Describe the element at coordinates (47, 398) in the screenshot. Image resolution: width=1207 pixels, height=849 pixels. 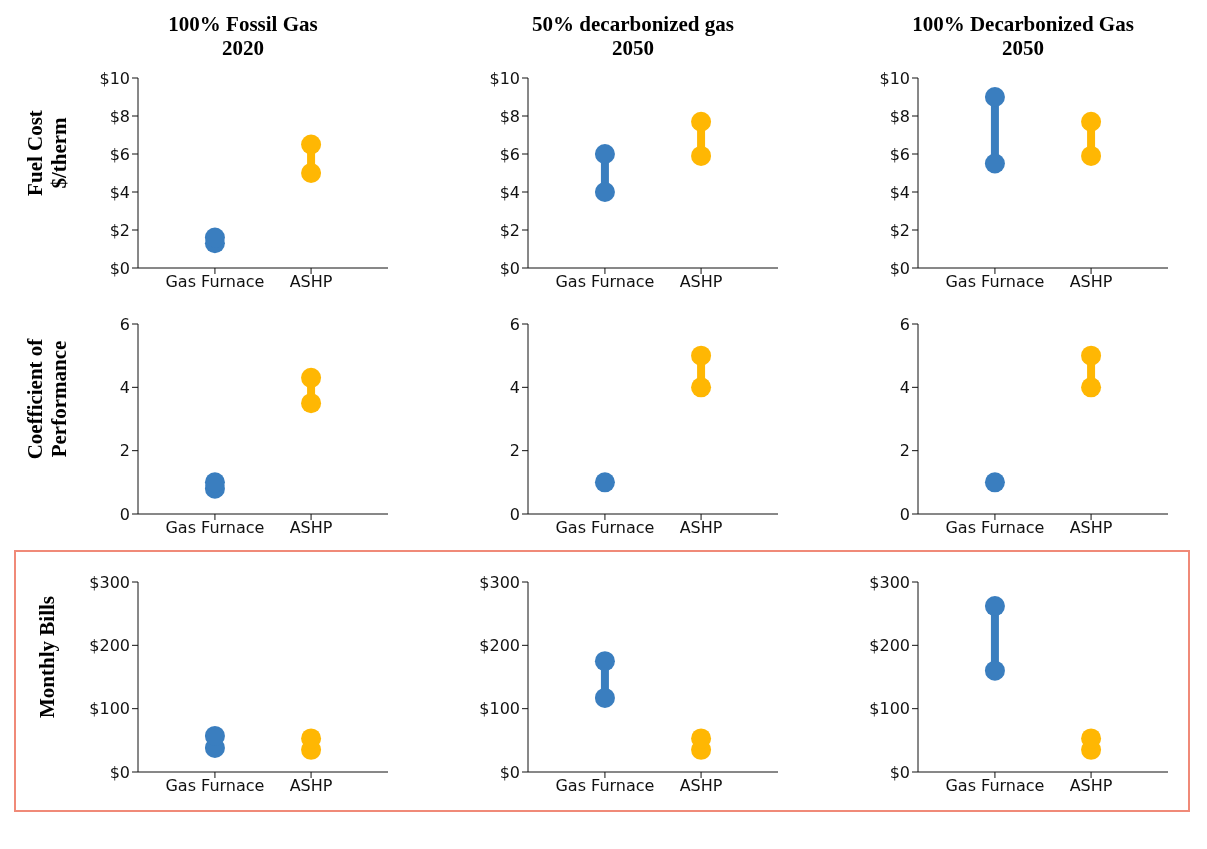
I see `y-axis-title: Coefficient of Performance` at that location.